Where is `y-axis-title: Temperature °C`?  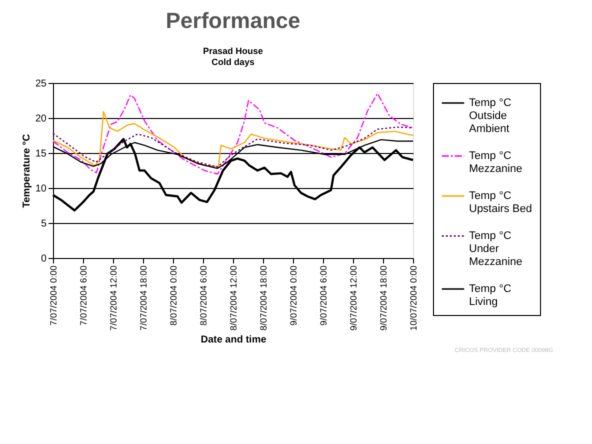
y-axis-title: Temperature °C is located at coordinates (26, 171).